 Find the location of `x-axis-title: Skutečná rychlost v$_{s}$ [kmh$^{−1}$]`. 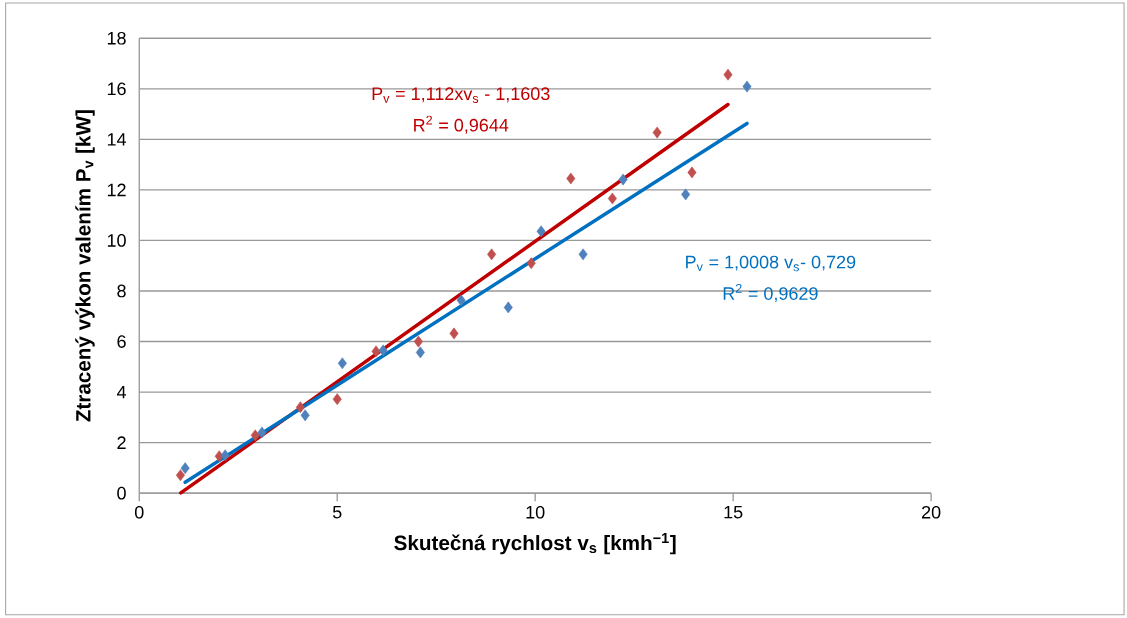

x-axis-title: Skutečná rychlost v$_{s}$ [kmh$^{−1}$] is located at coordinates (535, 544).